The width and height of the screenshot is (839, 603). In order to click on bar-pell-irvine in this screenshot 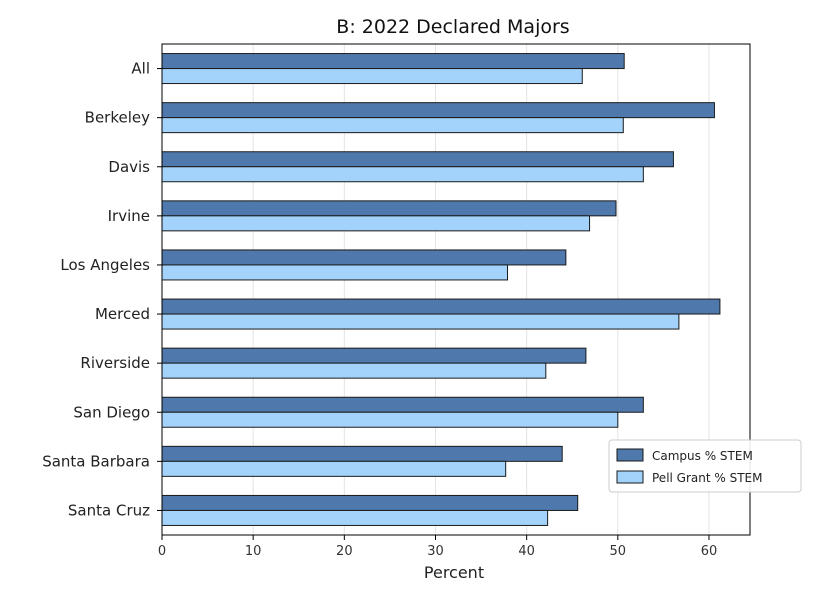, I will do `click(376, 223)`.